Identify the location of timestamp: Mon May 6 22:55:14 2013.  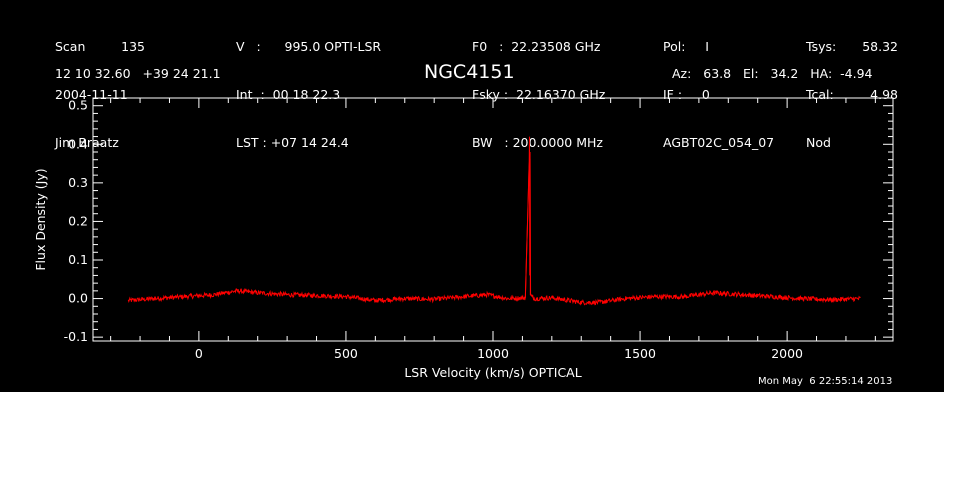
(825, 381).